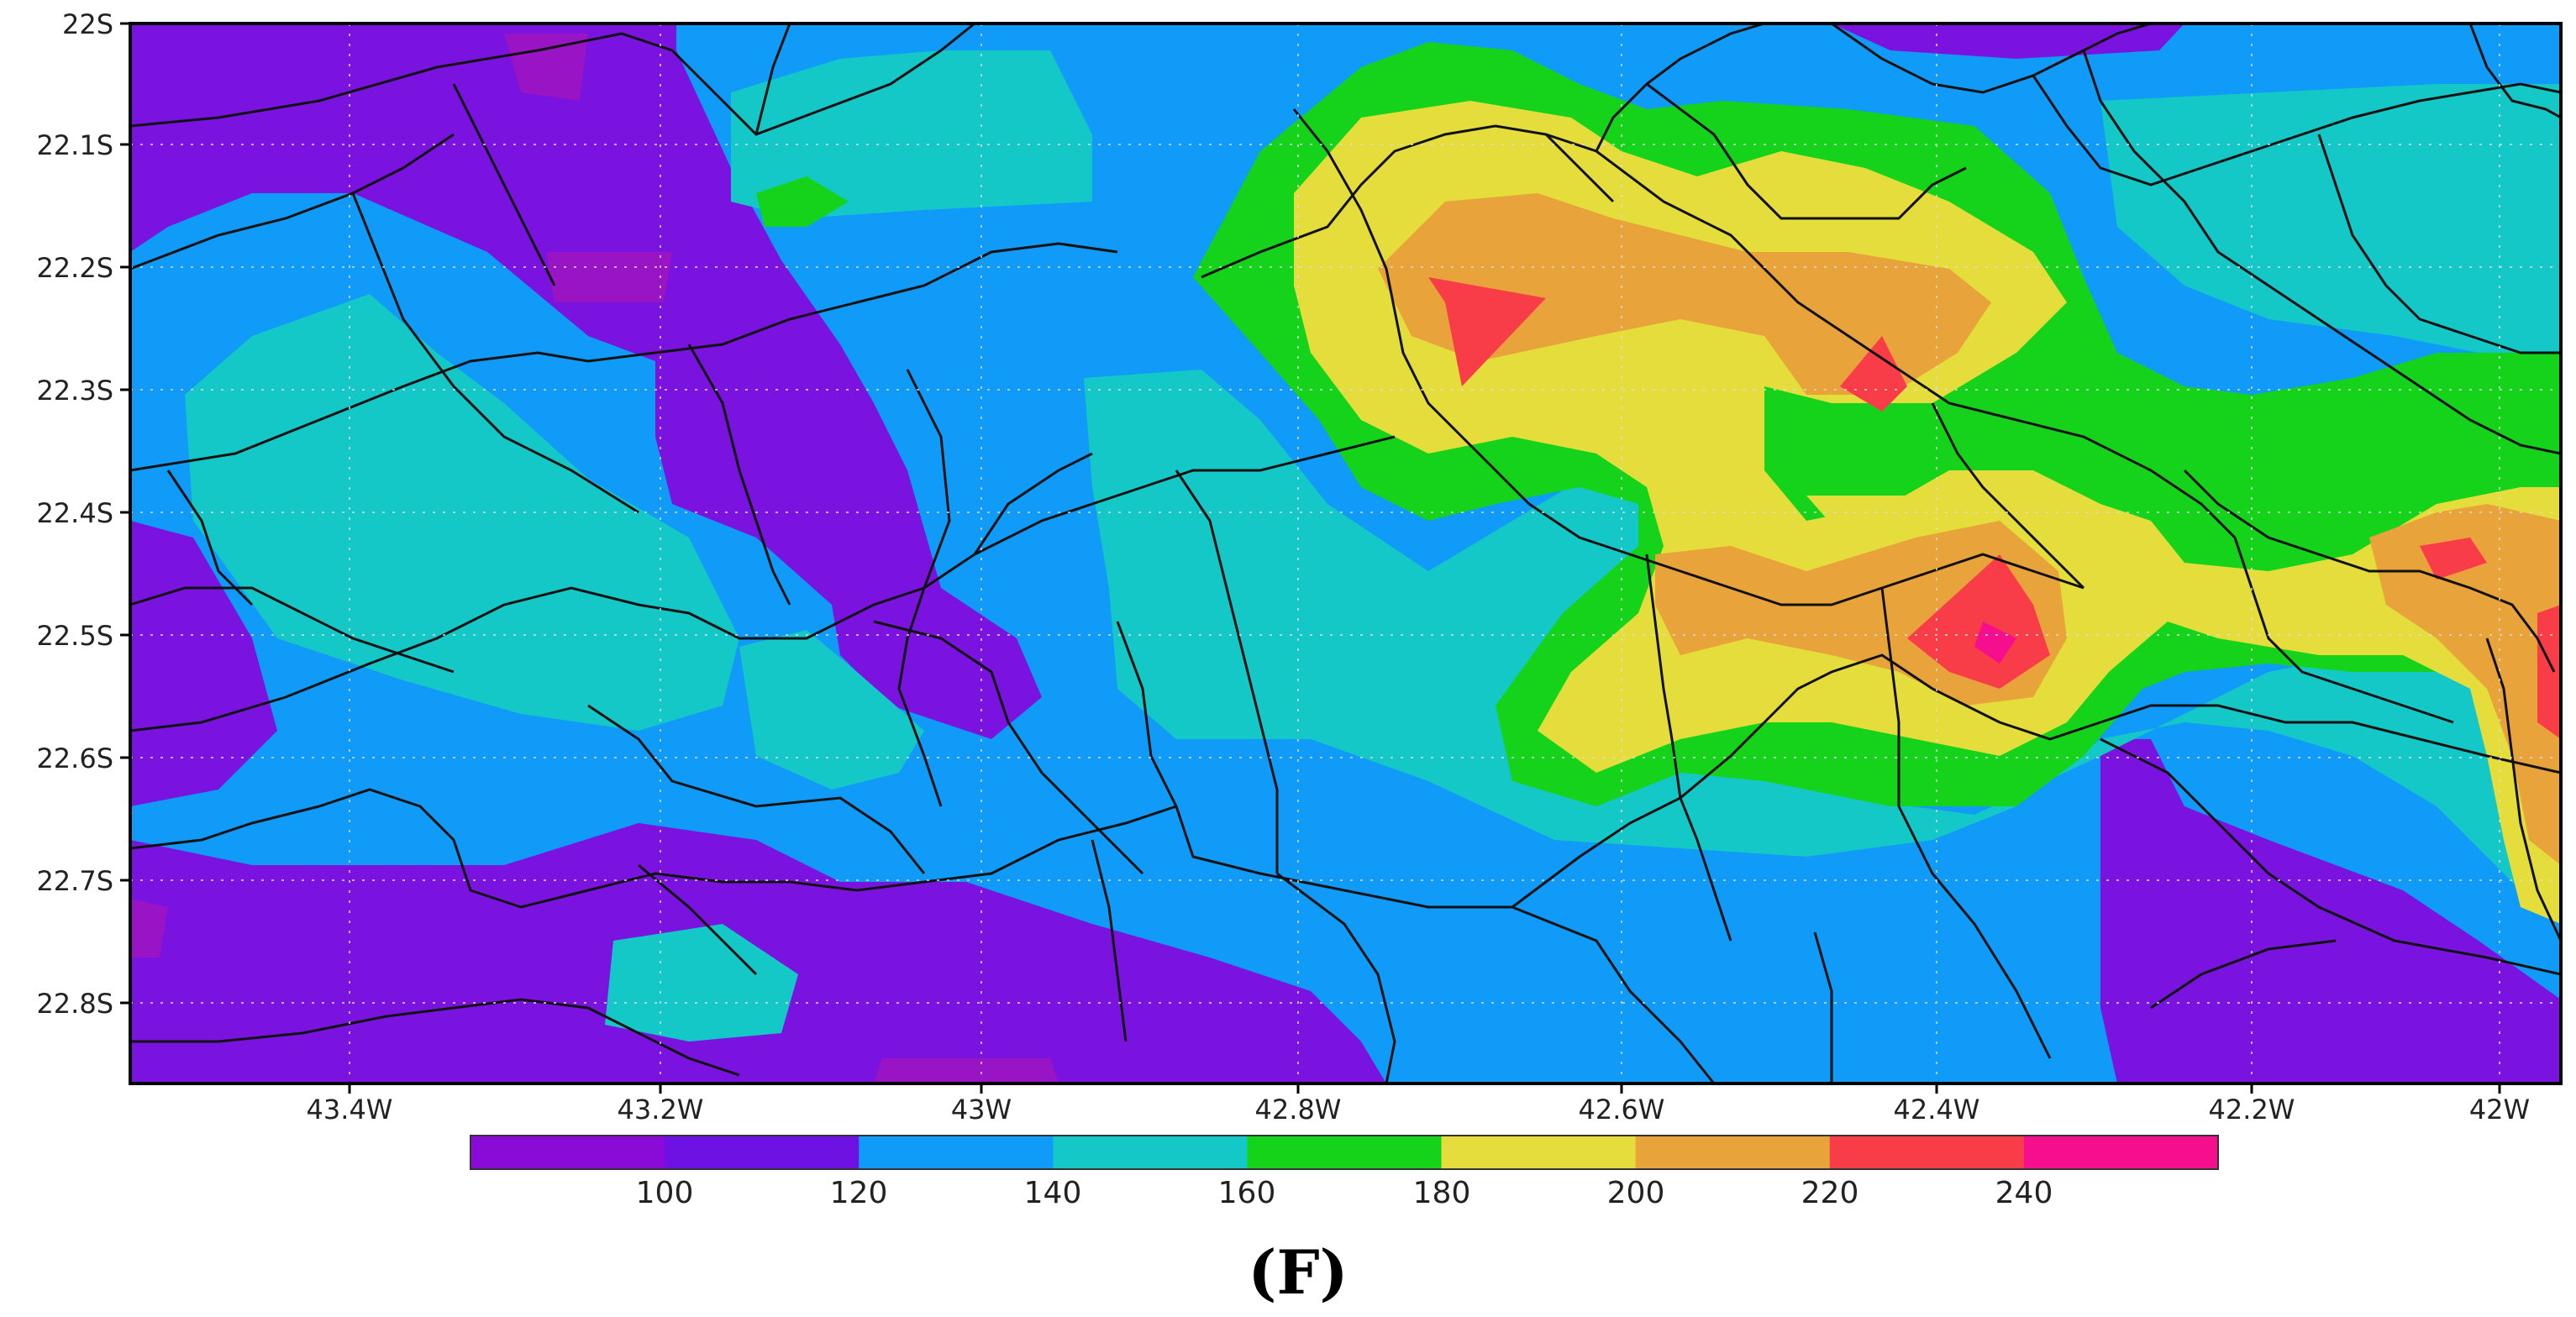 The image size is (2576, 1317). Describe the element at coordinates (1298, 1272) in the screenshot. I see `panel-label: (F)` at that location.